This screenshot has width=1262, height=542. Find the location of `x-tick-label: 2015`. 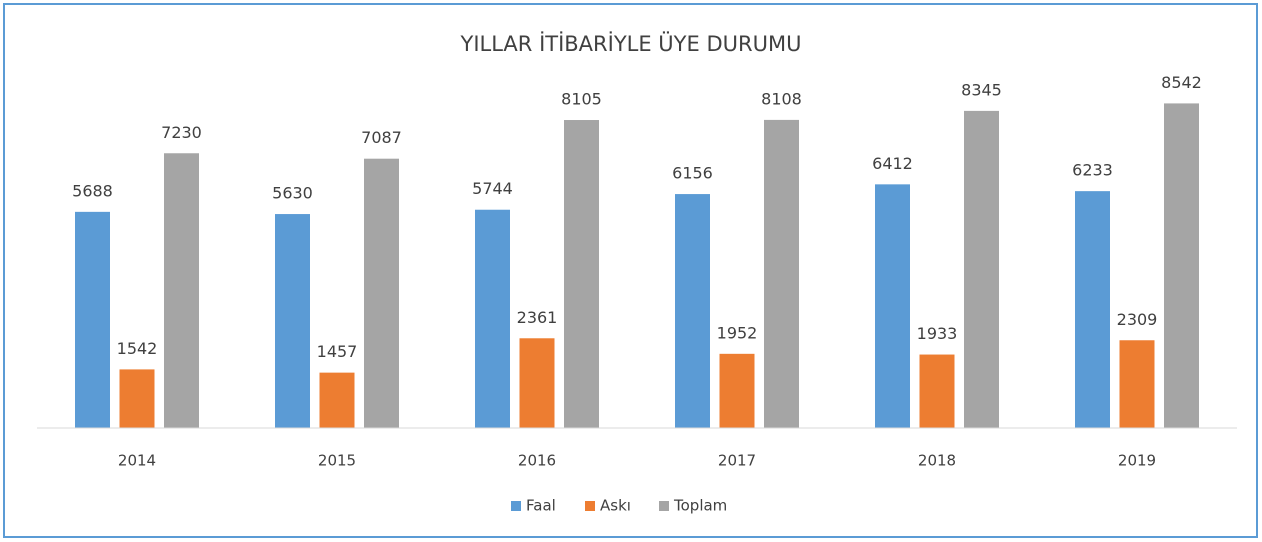

x-tick-label: 2015 is located at coordinates (337, 461).